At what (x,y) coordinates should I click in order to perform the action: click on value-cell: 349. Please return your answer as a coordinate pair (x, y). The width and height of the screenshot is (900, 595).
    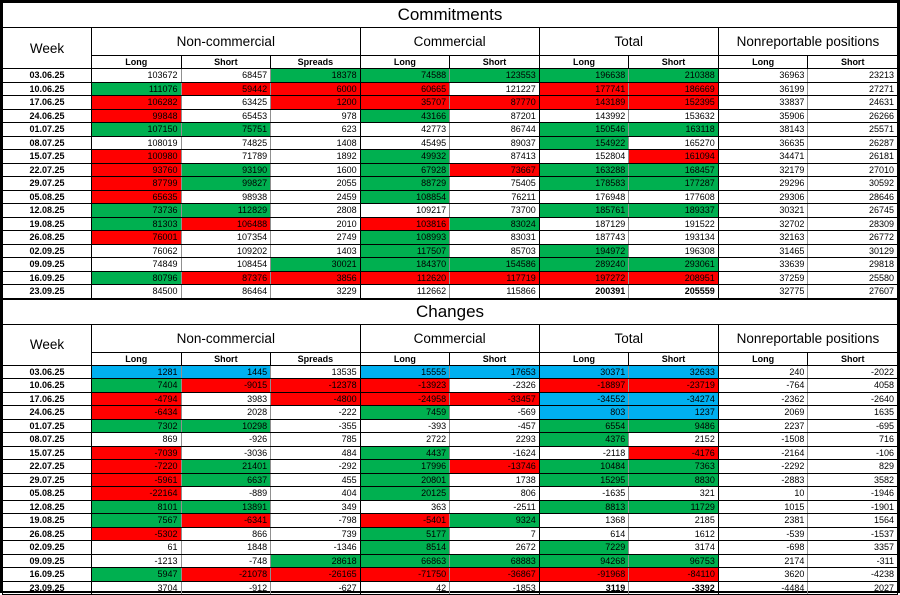
    Looking at the image, I should click on (316, 507).